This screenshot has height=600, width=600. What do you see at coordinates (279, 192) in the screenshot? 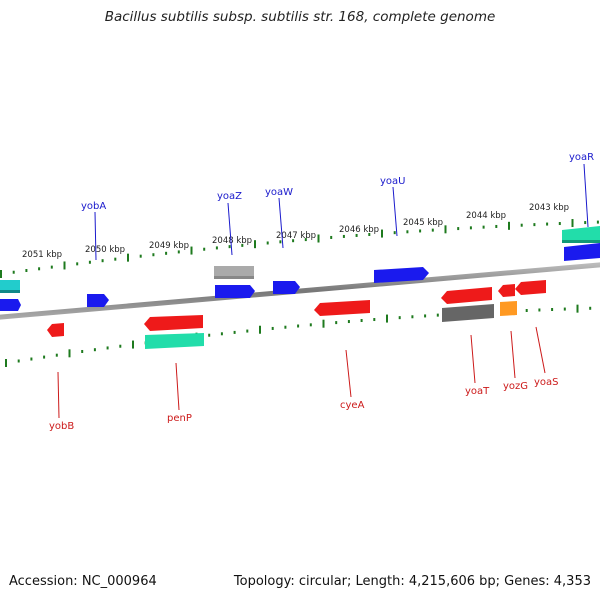
I see `gene-label: yoaW` at bounding box center [279, 192].